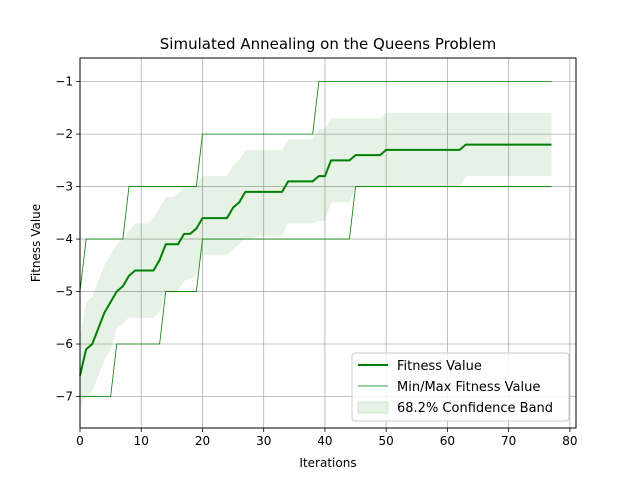 This screenshot has width=640, height=480. I want to click on x-tick-label: 80, so click(569, 441).